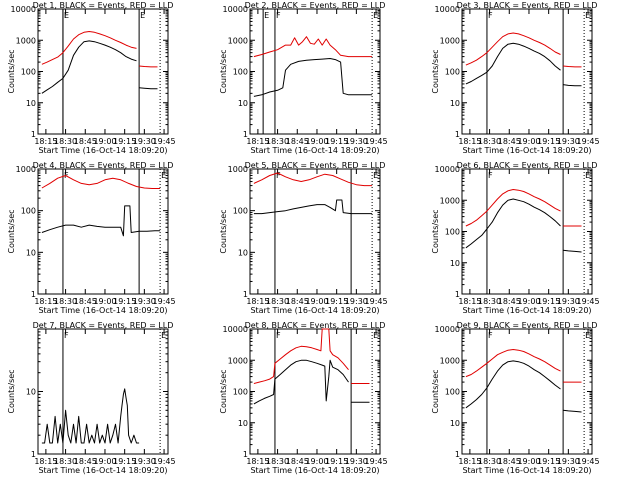  Describe the element at coordinates (103, 5) in the screenshot. I see `panel-title: Det 1, BLACK = Events, RED = LLD` at that location.